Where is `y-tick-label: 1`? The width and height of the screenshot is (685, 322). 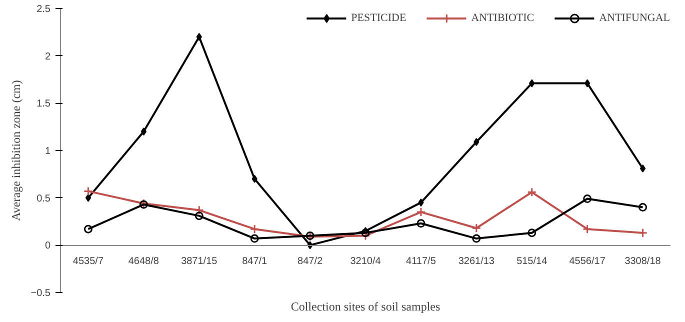 y-tick-label: 1 is located at coordinates (47, 151).